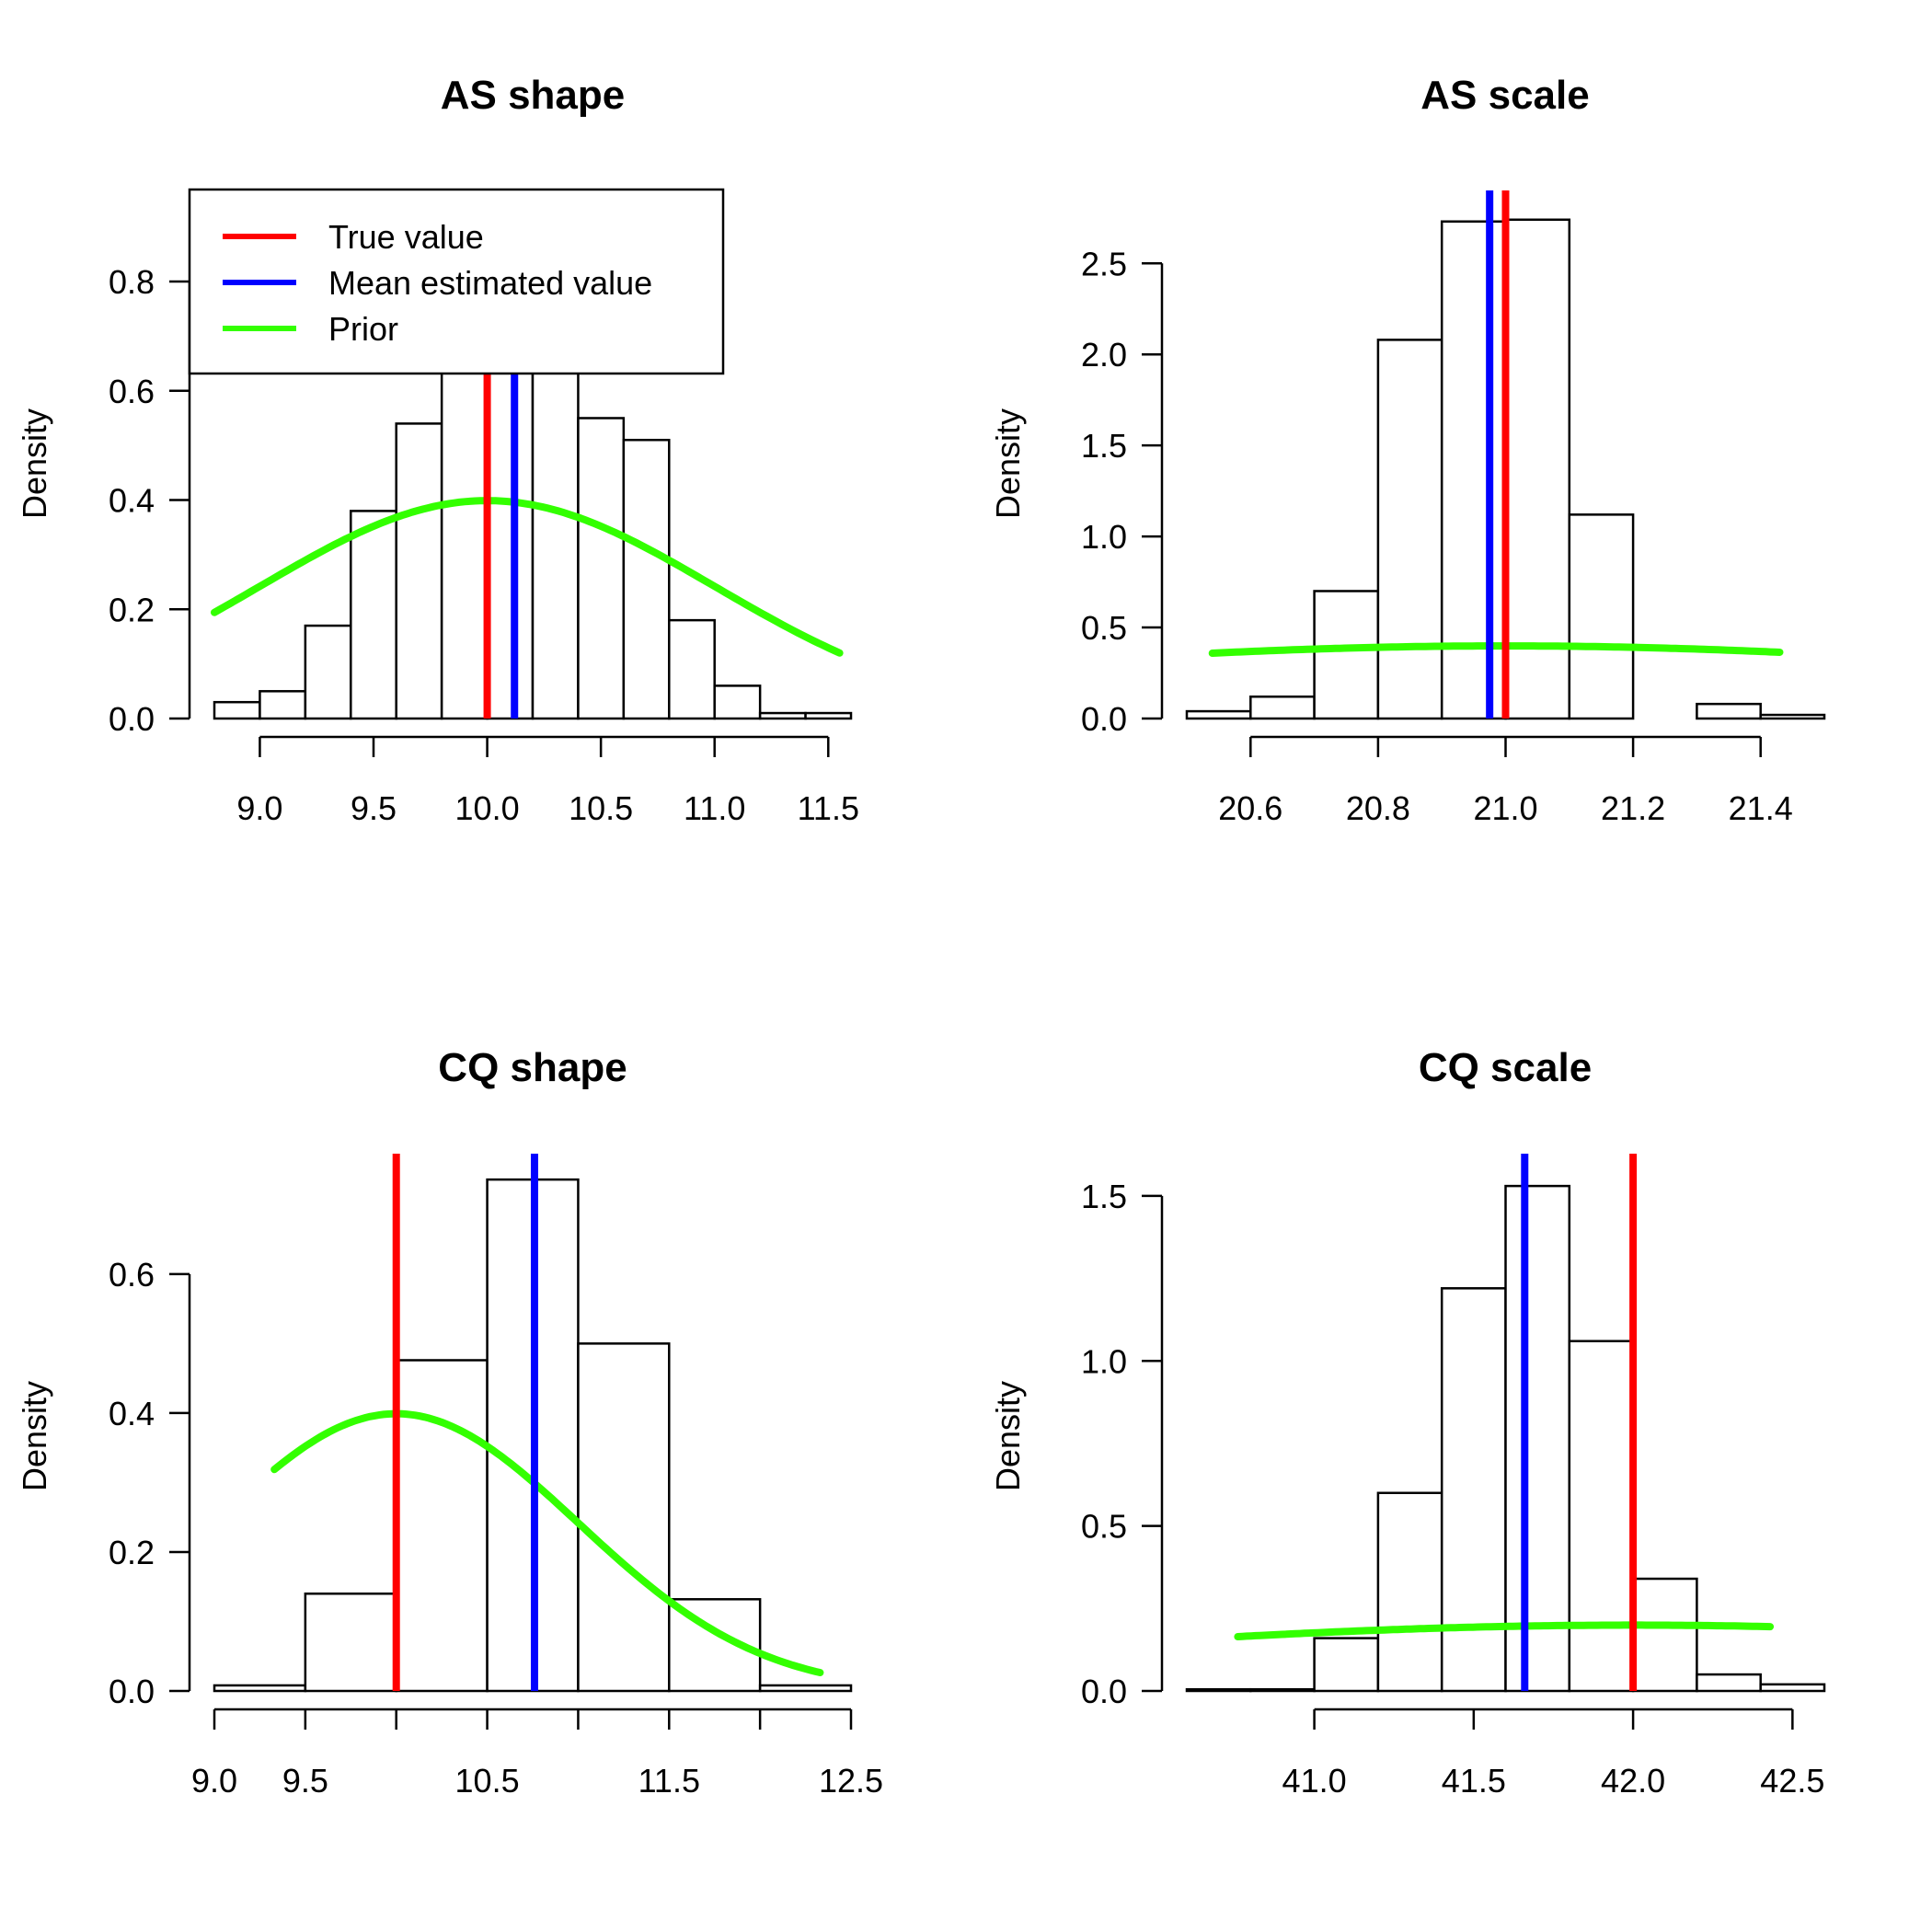 This screenshot has height=1932, width=1932. Describe the element at coordinates (532, 1067) in the screenshot. I see `chart-title: CQ shape` at that location.